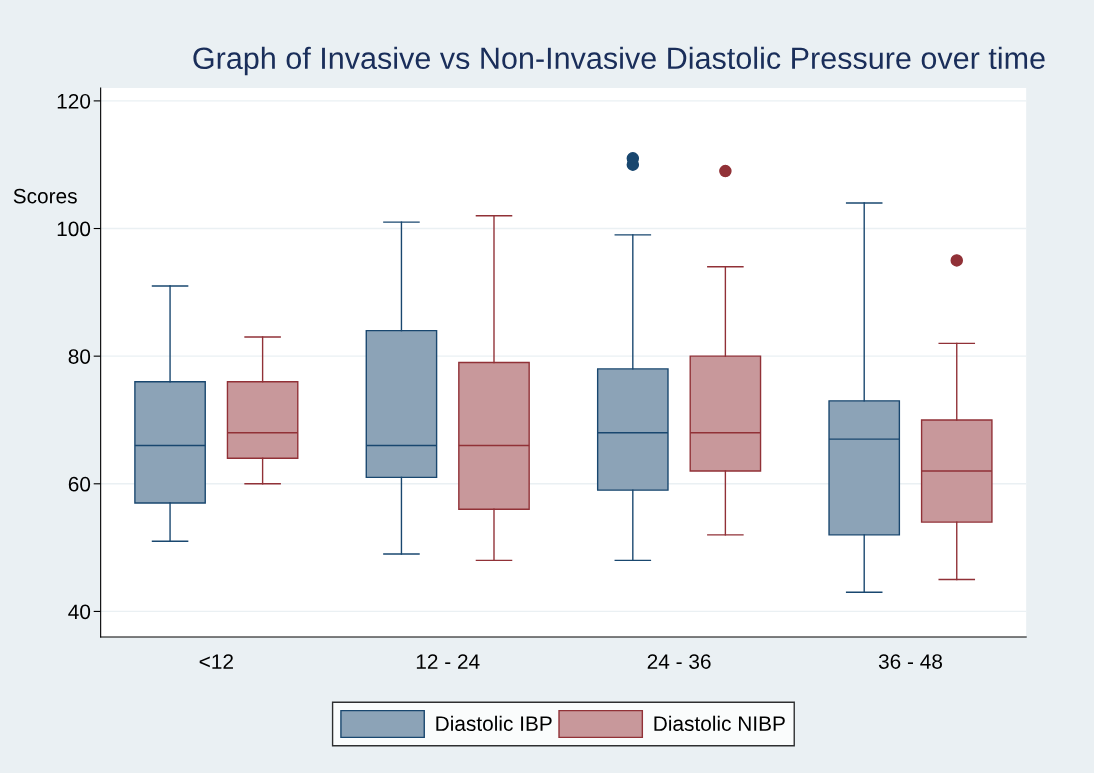 The width and height of the screenshot is (1094, 773). Describe the element at coordinates (74, 101) in the screenshot. I see `y-tick-label: 120` at that location.